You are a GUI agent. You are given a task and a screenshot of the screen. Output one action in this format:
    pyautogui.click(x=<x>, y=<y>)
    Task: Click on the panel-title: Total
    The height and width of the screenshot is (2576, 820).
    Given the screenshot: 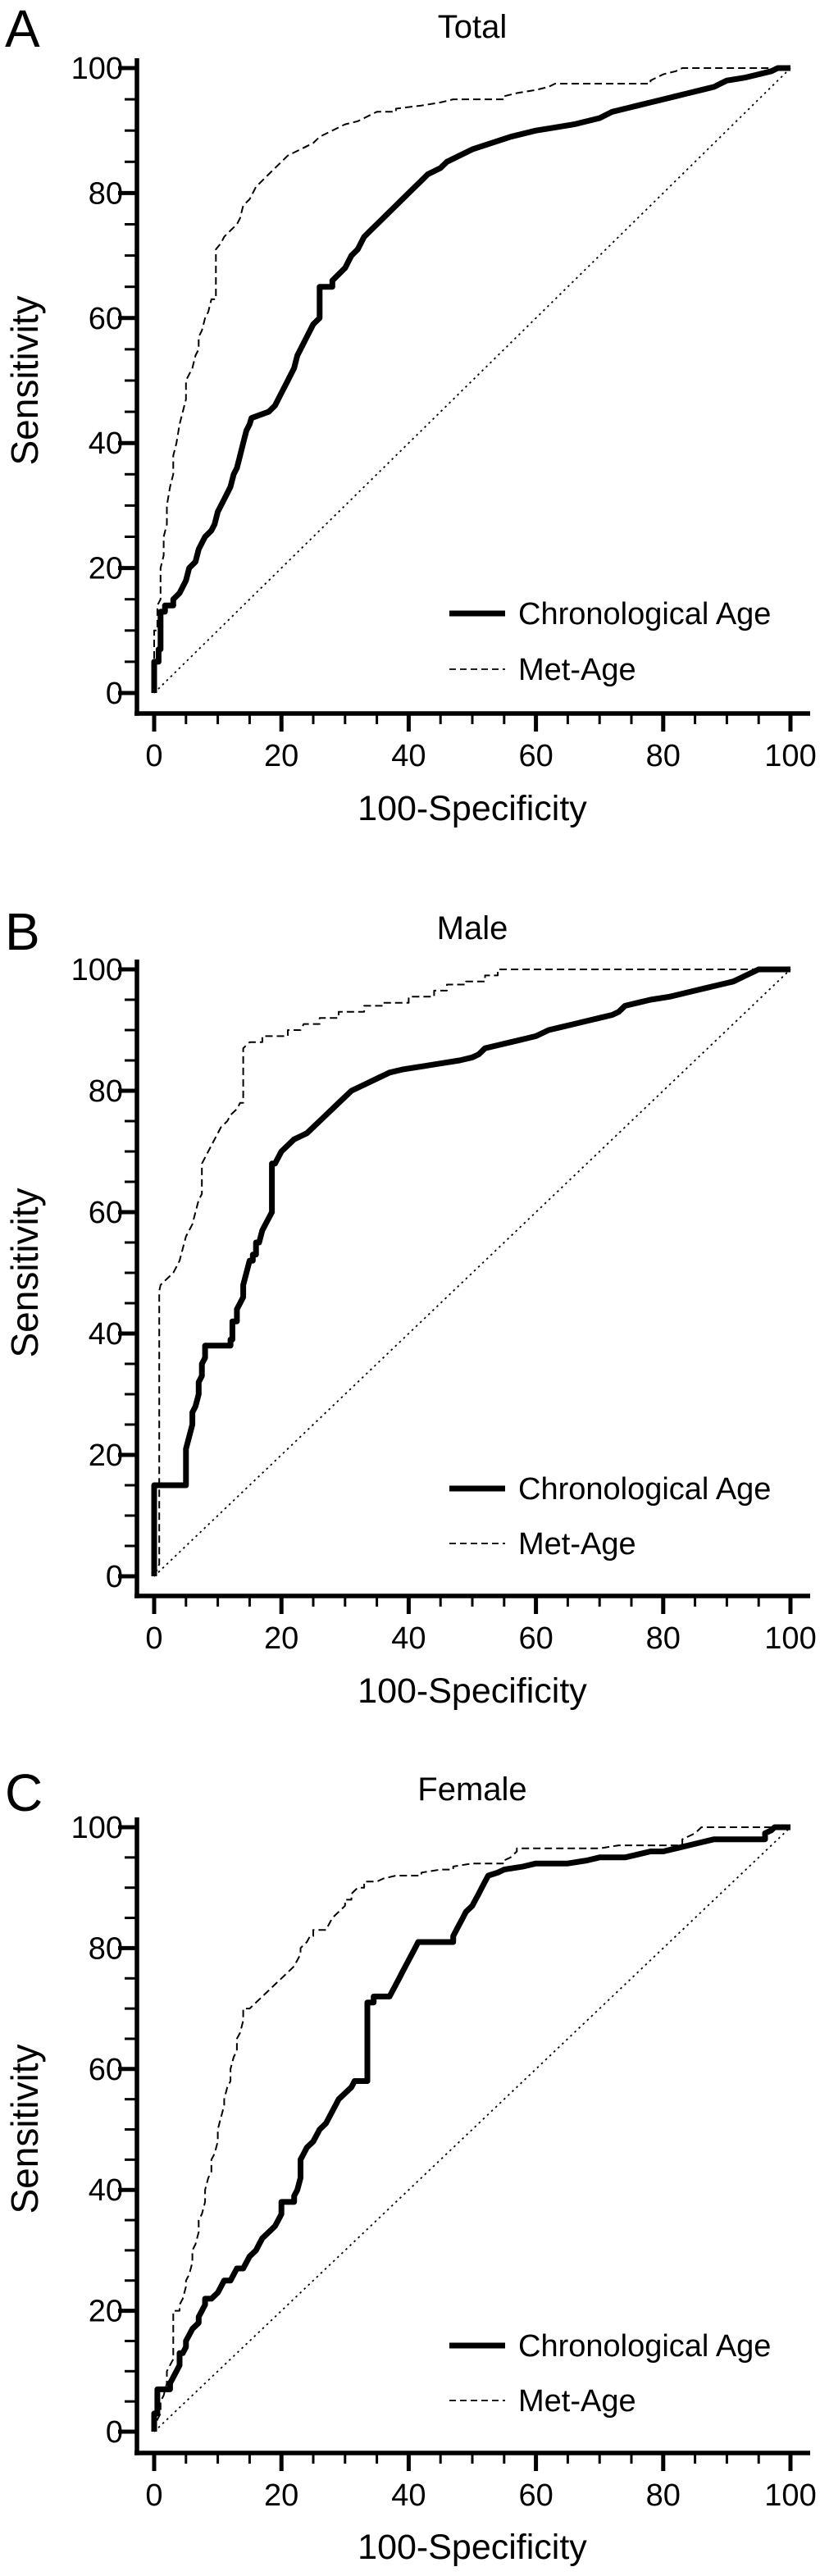 What is the action you would take?
    pyautogui.click(x=473, y=27)
    